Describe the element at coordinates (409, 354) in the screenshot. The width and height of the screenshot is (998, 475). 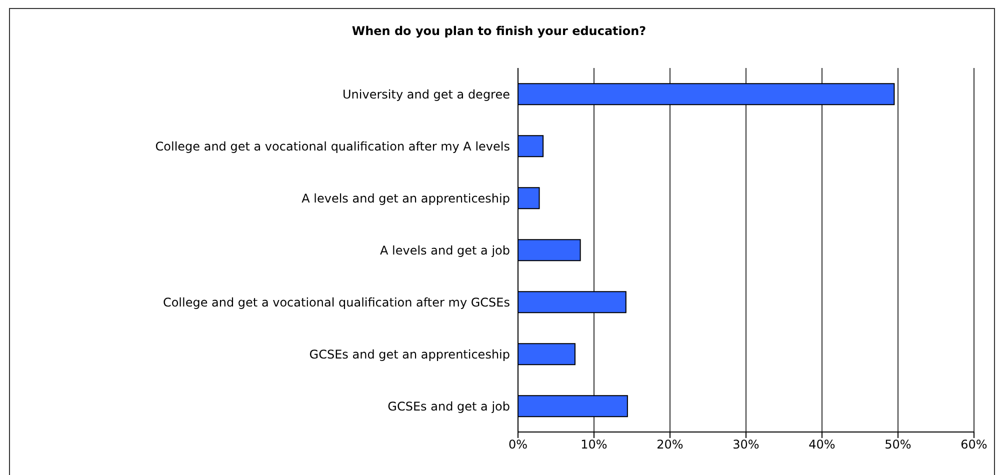
I see `y-tick-label: GCSEs and get an apprenticeship` at that location.